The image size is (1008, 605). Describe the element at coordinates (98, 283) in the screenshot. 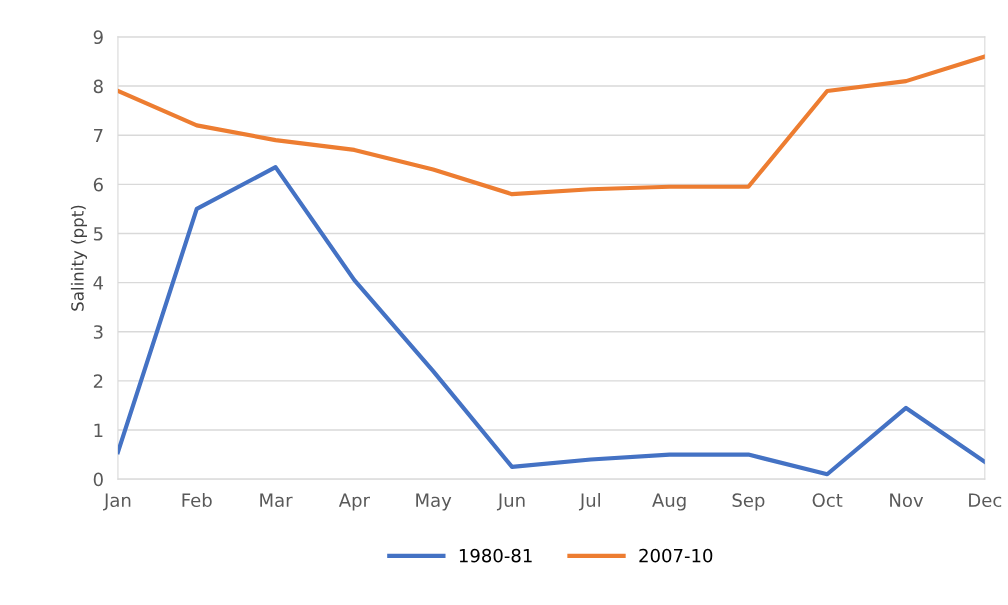

I see `y-tick-label: 4` at that location.